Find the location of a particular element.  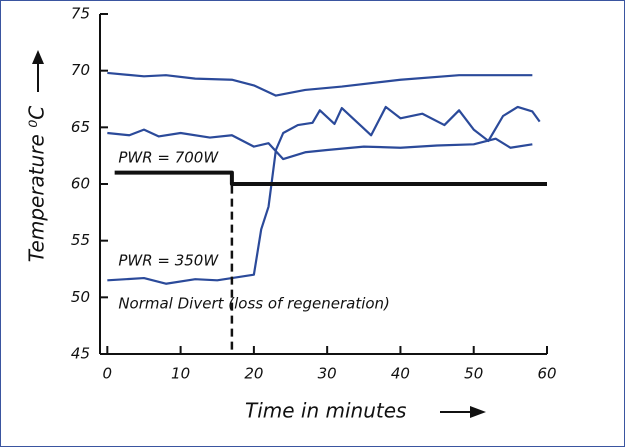

annotation: PWR = 700W is located at coordinates (168, 157).